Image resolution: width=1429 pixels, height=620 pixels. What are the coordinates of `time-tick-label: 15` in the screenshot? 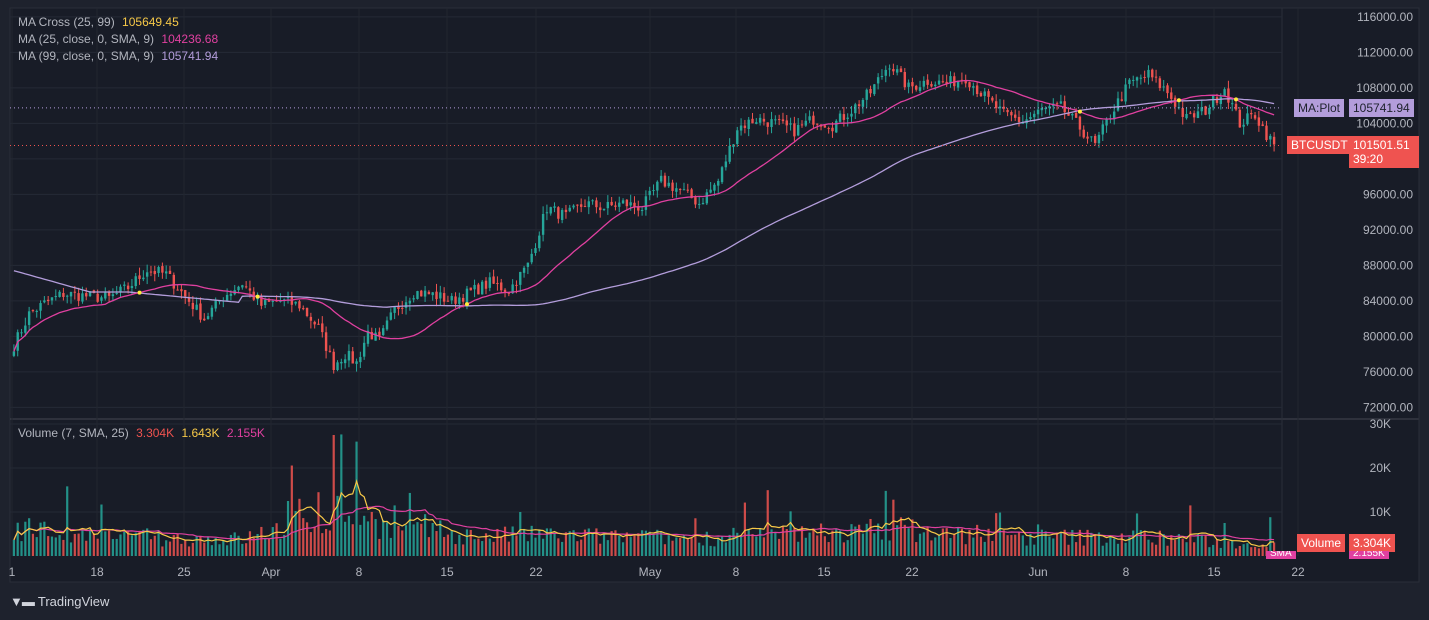 It's located at (824, 572).